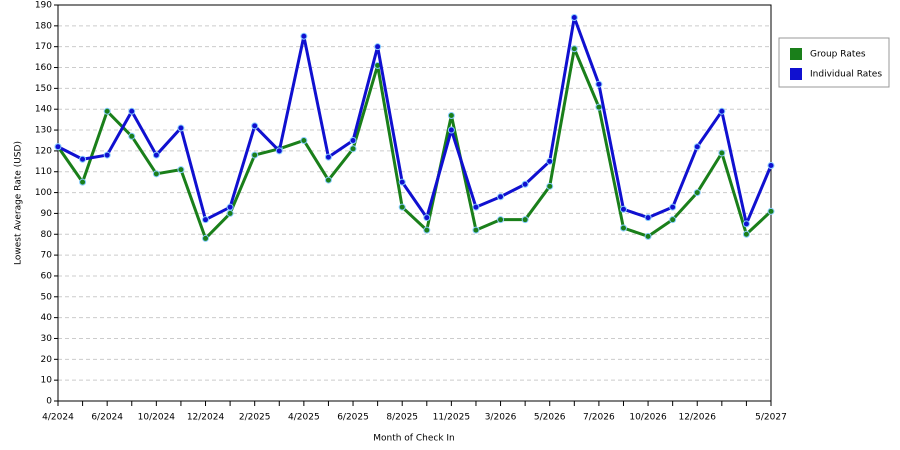 This screenshot has width=900, height=450. Describe the element at coordinates (451, 418) in the screenshot. I see `x-tick-label: 11/2025` at that location.